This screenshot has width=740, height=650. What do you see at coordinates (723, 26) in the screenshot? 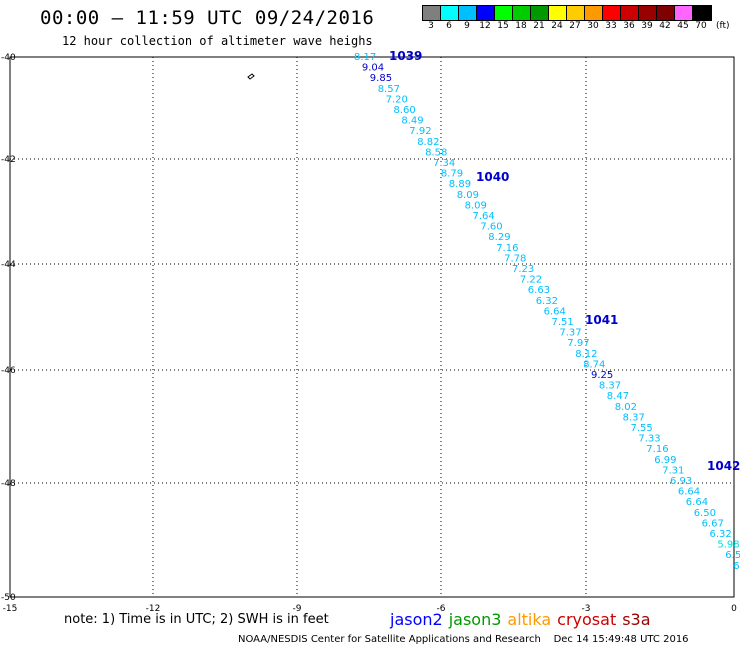
I see `color-scale-unit: (ft)` at bounding box center [723, 26].